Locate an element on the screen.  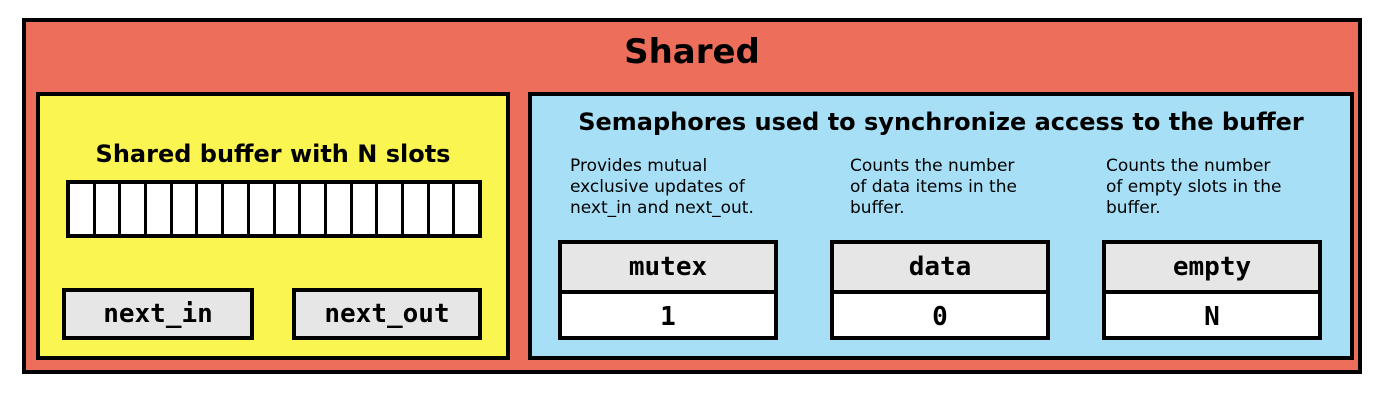
next-in-pointer: next_in is located at coordinates (158, 314).